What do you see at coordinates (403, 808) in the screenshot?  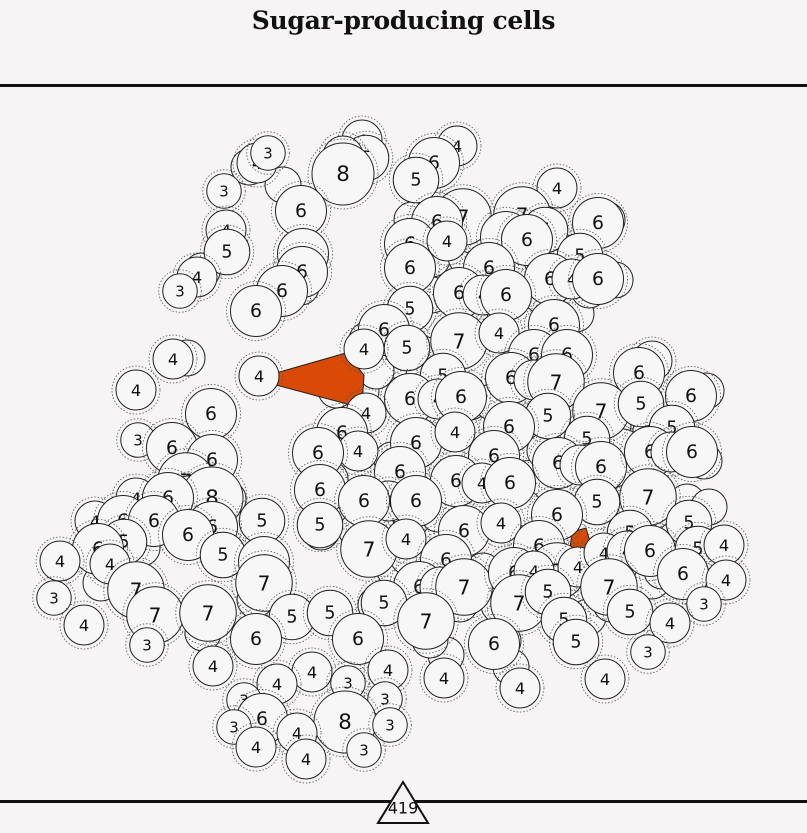 I see `cell-count-label: 419` at bounding box center [403, 808].